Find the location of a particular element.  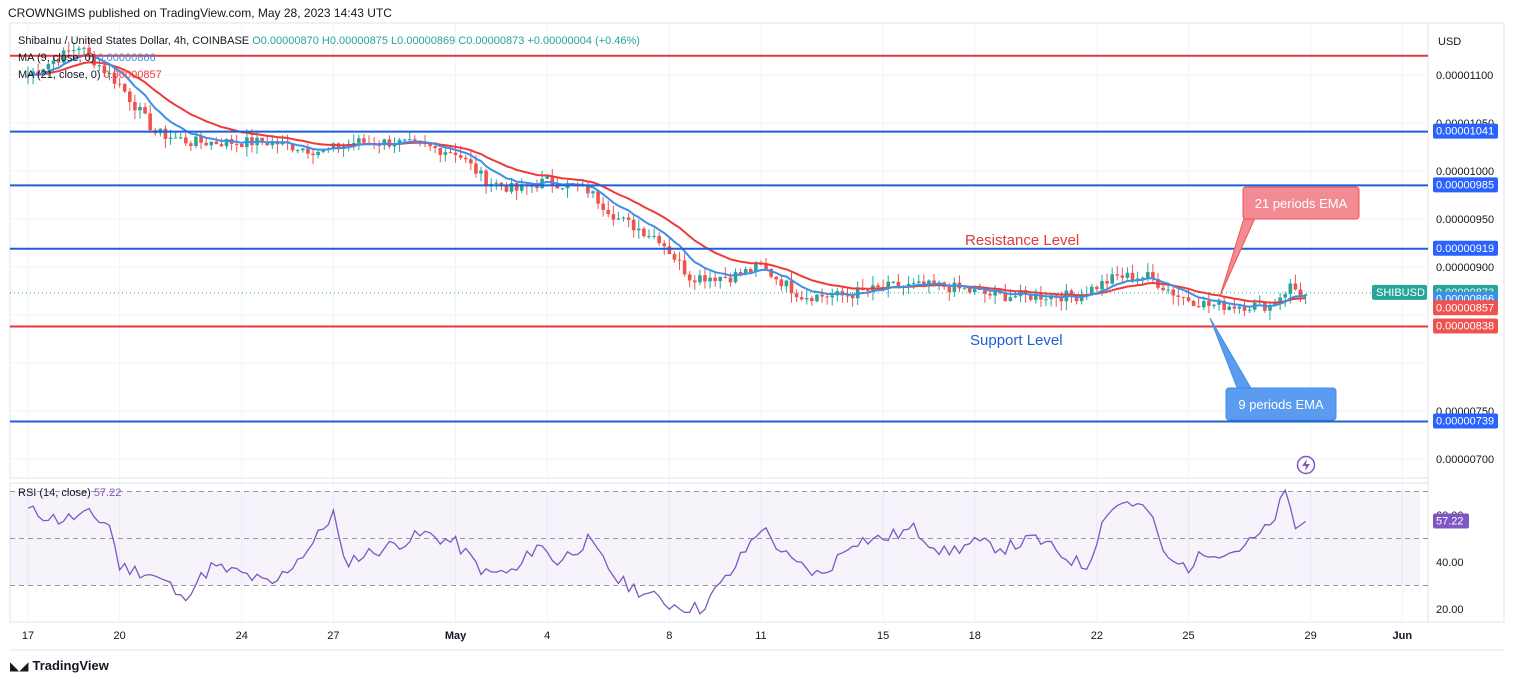

price-tick-label: 0.00000950 is located at coordinates (1465, 220).